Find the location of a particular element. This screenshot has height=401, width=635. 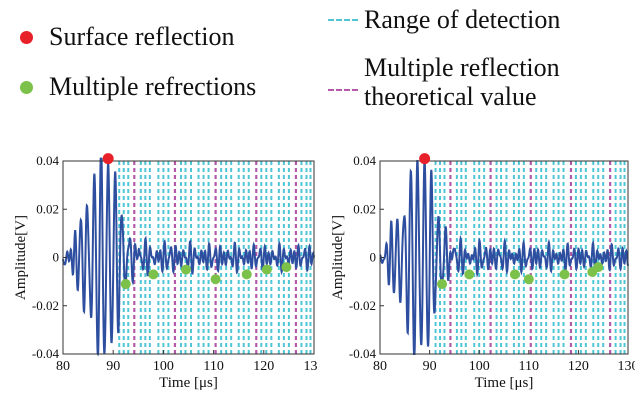

green-dot-icon is located at coordinates (26, 87).